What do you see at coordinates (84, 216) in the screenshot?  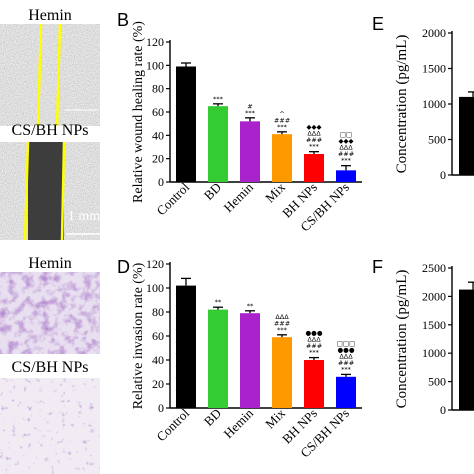 I see `scale-bar-label: 1 mm` at bounding box center [84, 216].